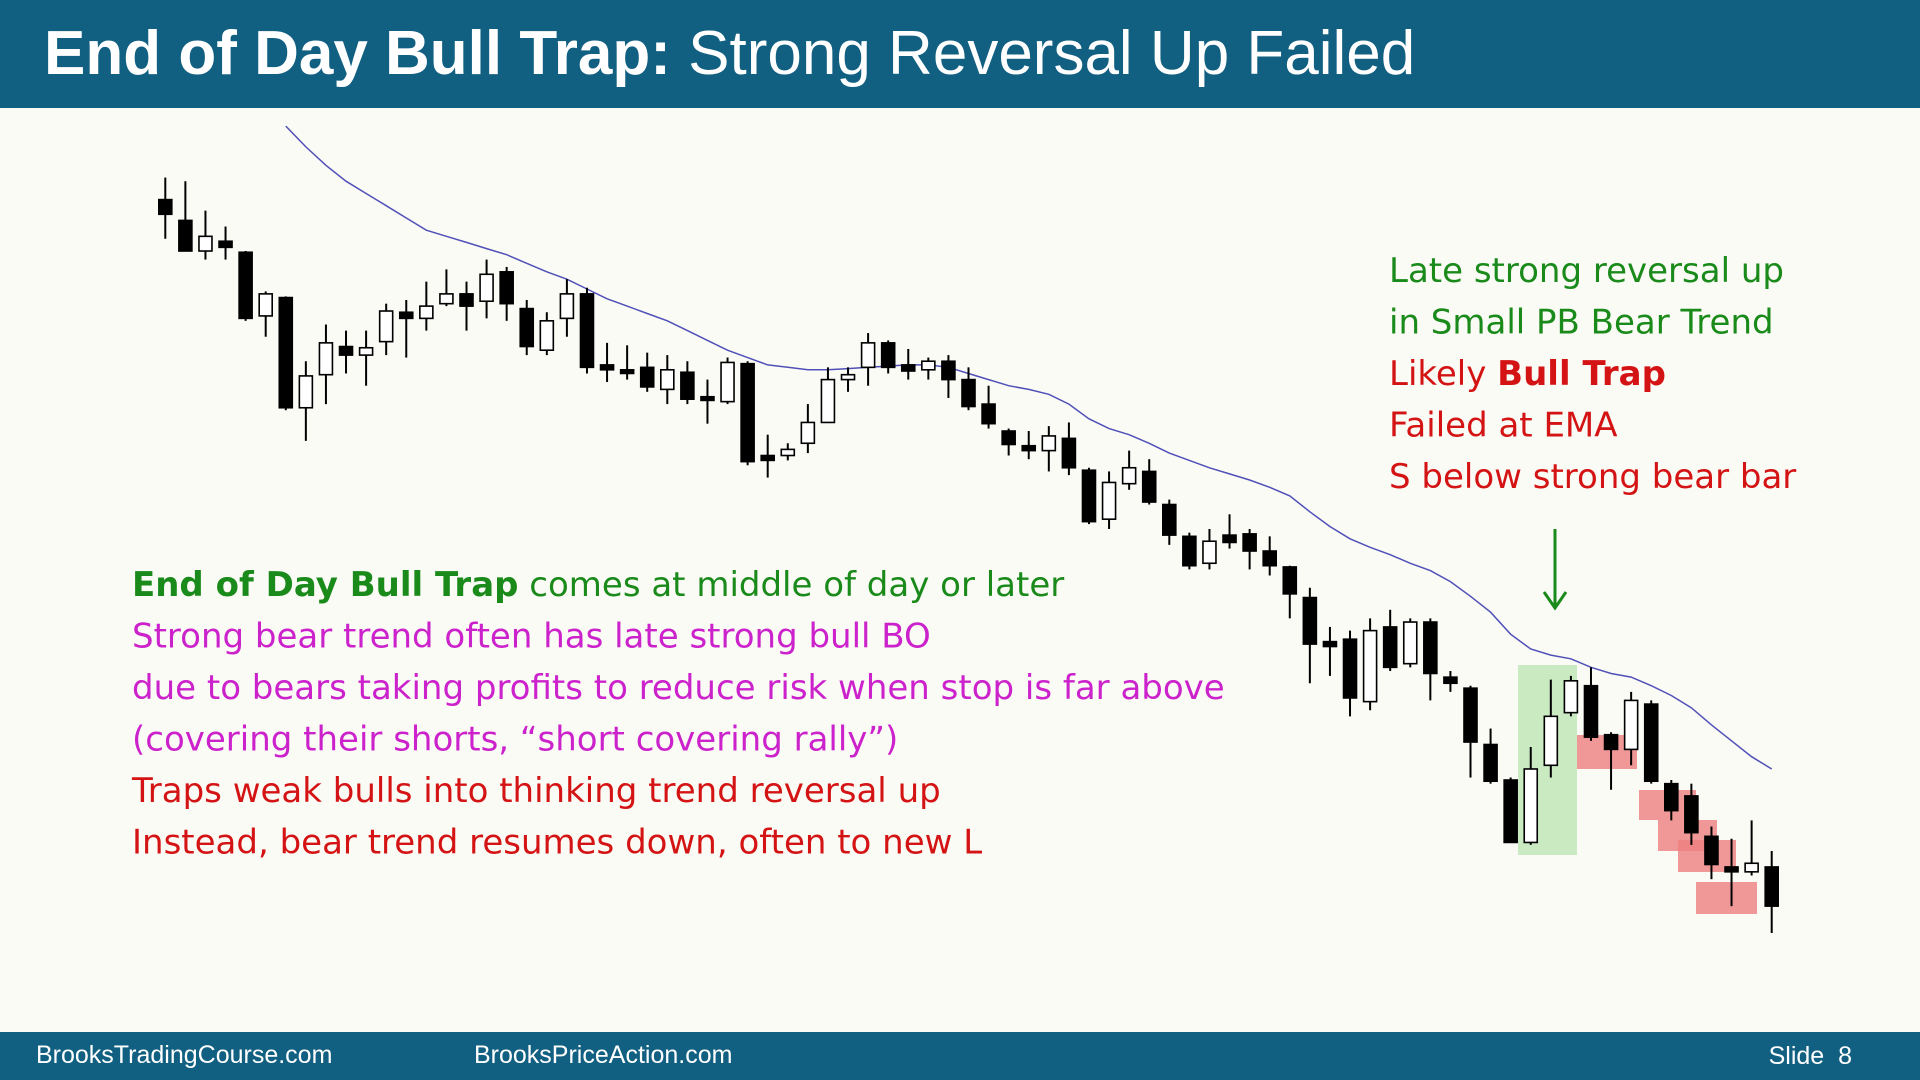 This screenshot has width=1920, height=1080. Describe the element at coordinates (960, 1056) in the screenshot. I see `footer-bar` at that location.